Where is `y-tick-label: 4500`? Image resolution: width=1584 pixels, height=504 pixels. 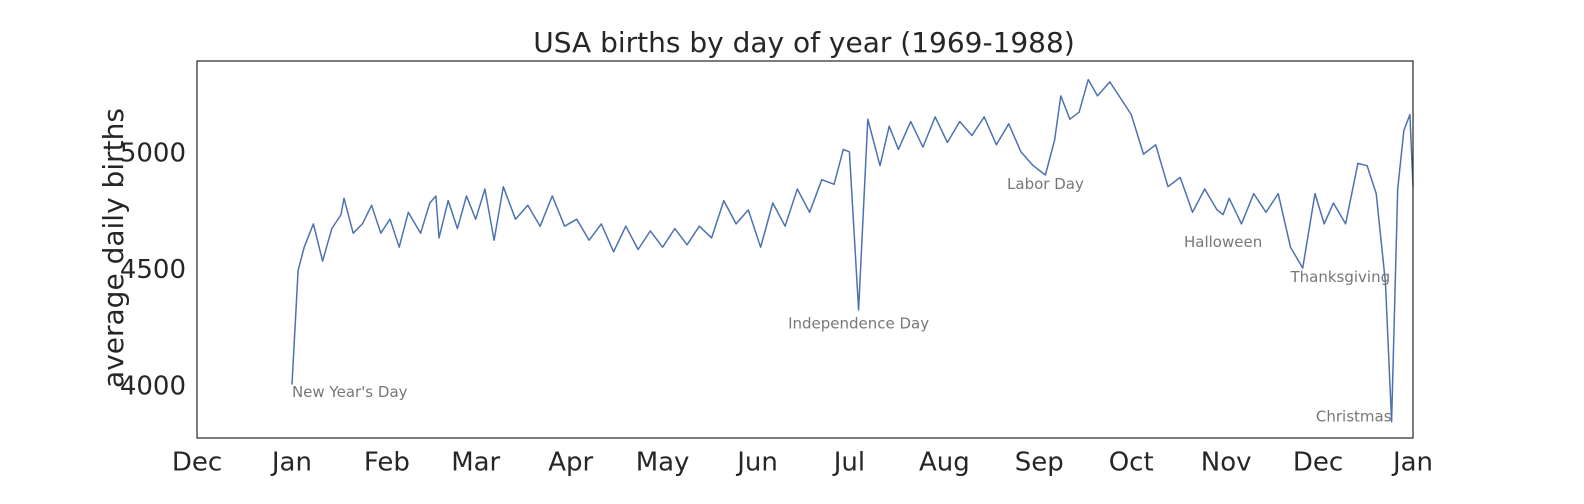
y-tick-label: 4500 is located at coordinates (153, 270).